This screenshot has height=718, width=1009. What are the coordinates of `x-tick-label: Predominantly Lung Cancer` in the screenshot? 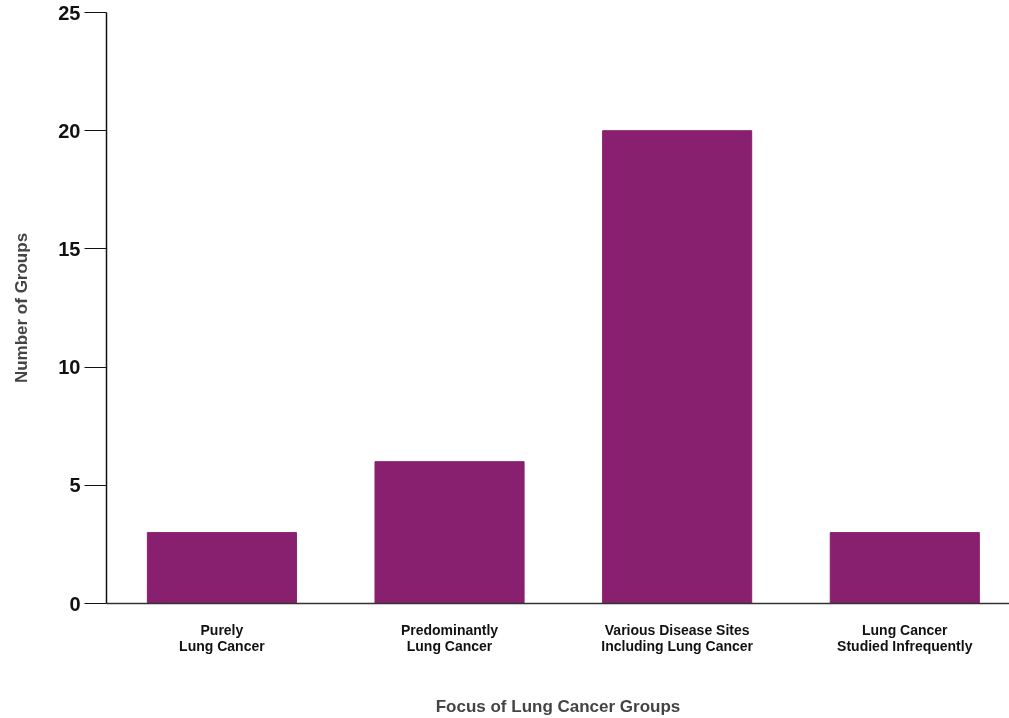 It's located at (449, 637).